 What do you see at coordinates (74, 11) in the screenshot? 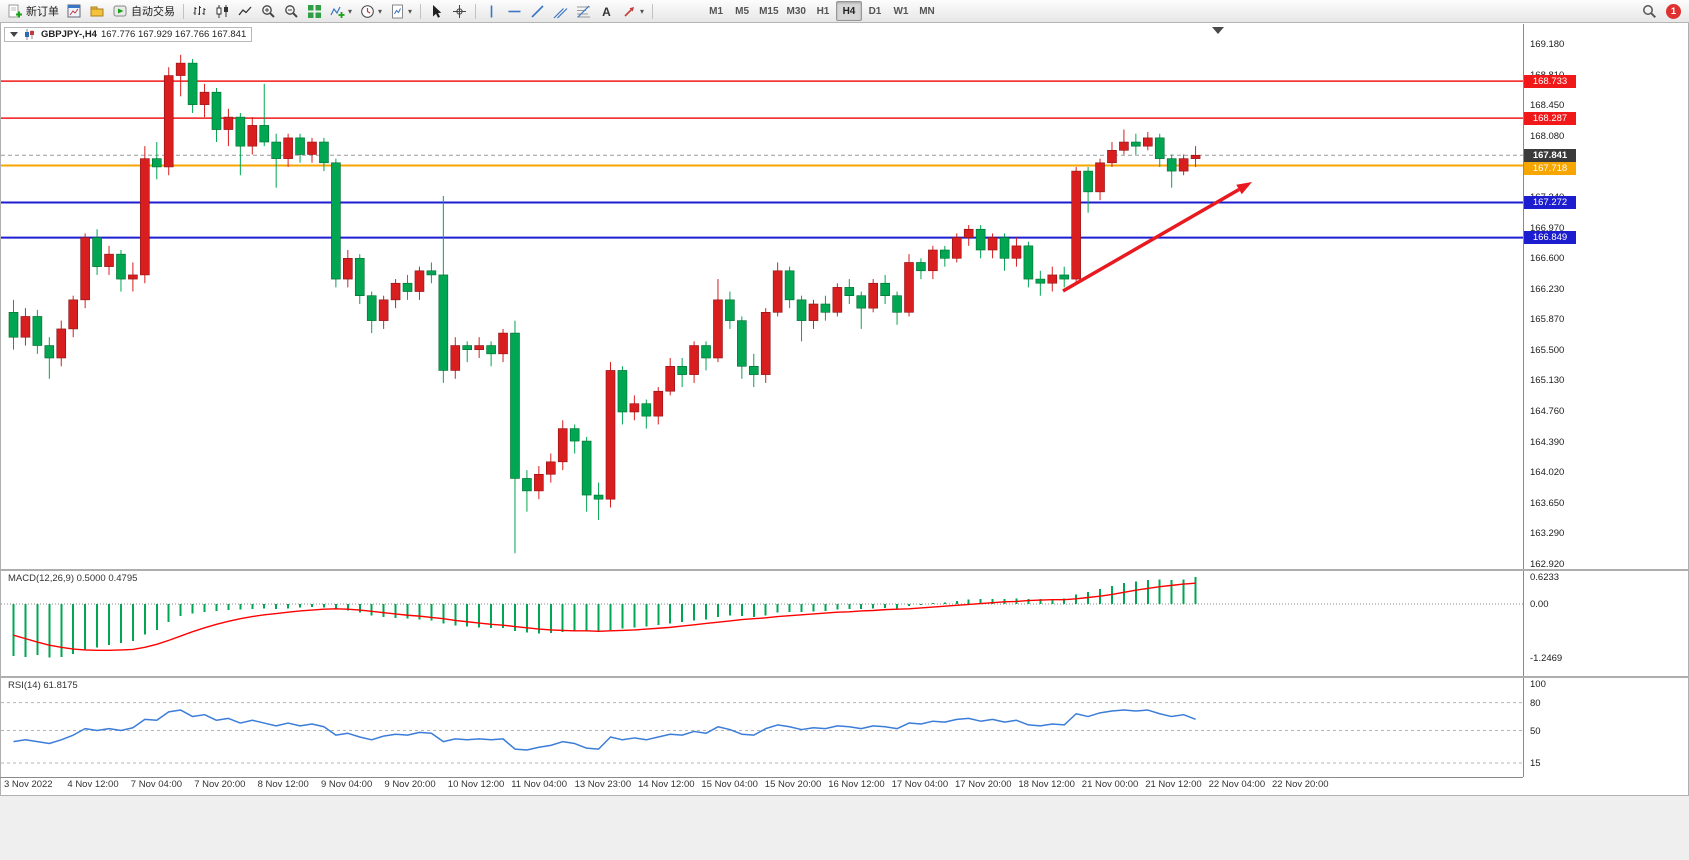
I see `chart-window-button` at bounding box center [74, 11].